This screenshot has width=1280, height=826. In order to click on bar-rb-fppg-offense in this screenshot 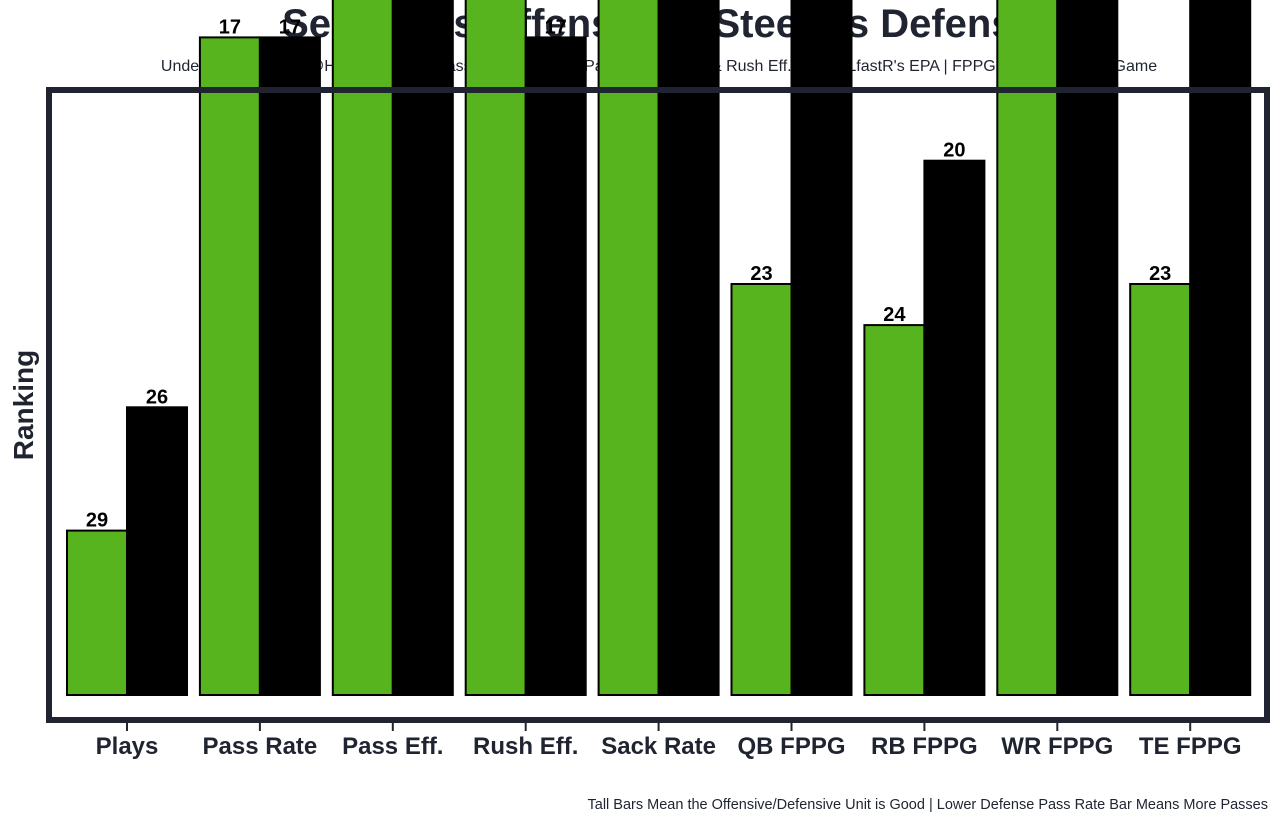, I will do `click(894, 510)`.